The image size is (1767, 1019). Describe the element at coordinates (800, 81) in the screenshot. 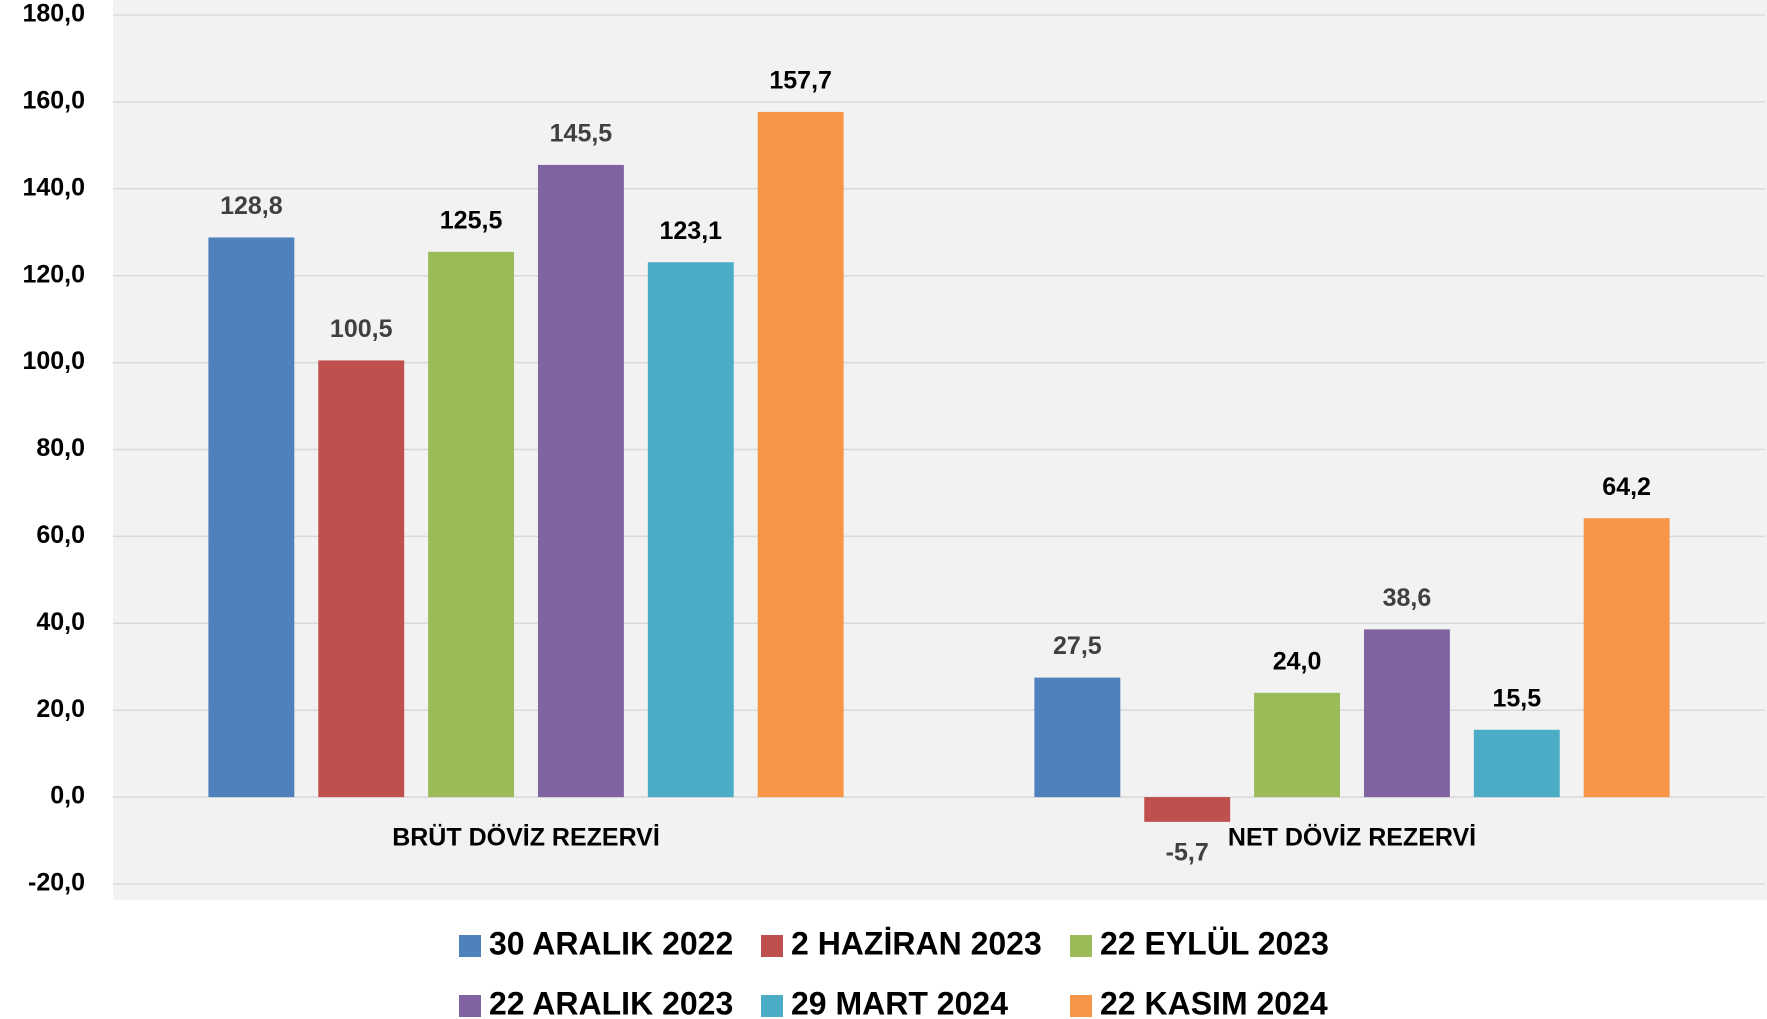

I see `data-label: 157,7` at that location.